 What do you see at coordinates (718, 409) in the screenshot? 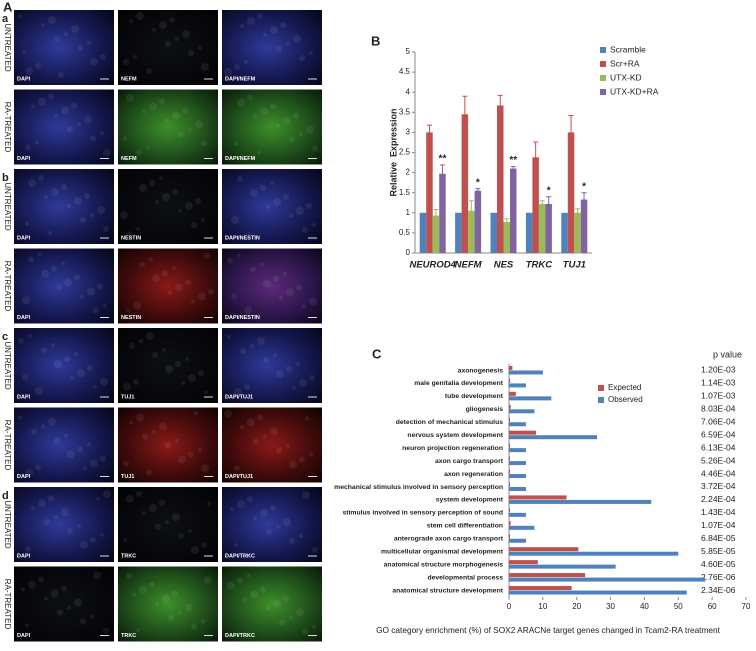
I see `p-value: 8.03E-04` at bounding box center [718, 409].